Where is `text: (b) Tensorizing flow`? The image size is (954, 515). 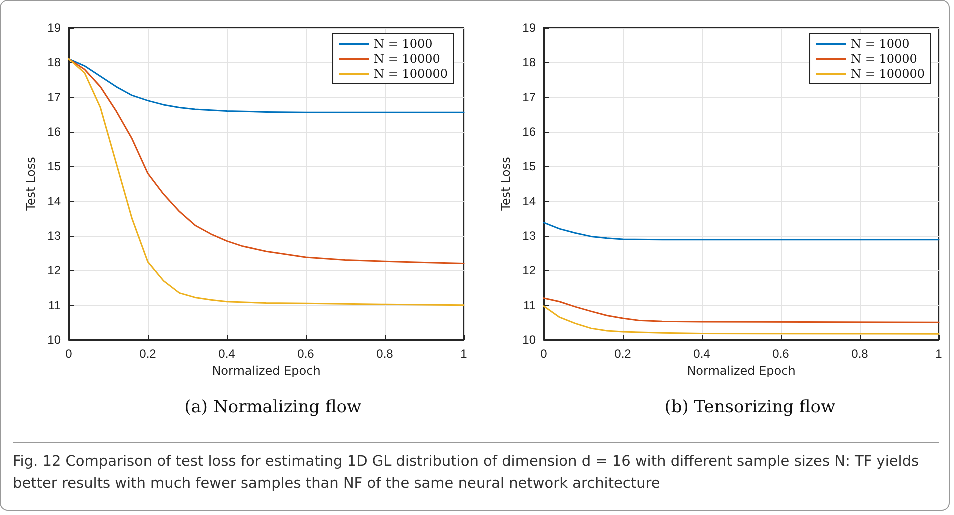 text: (b) Tensorizing flow is located at coordinates (750, 408).